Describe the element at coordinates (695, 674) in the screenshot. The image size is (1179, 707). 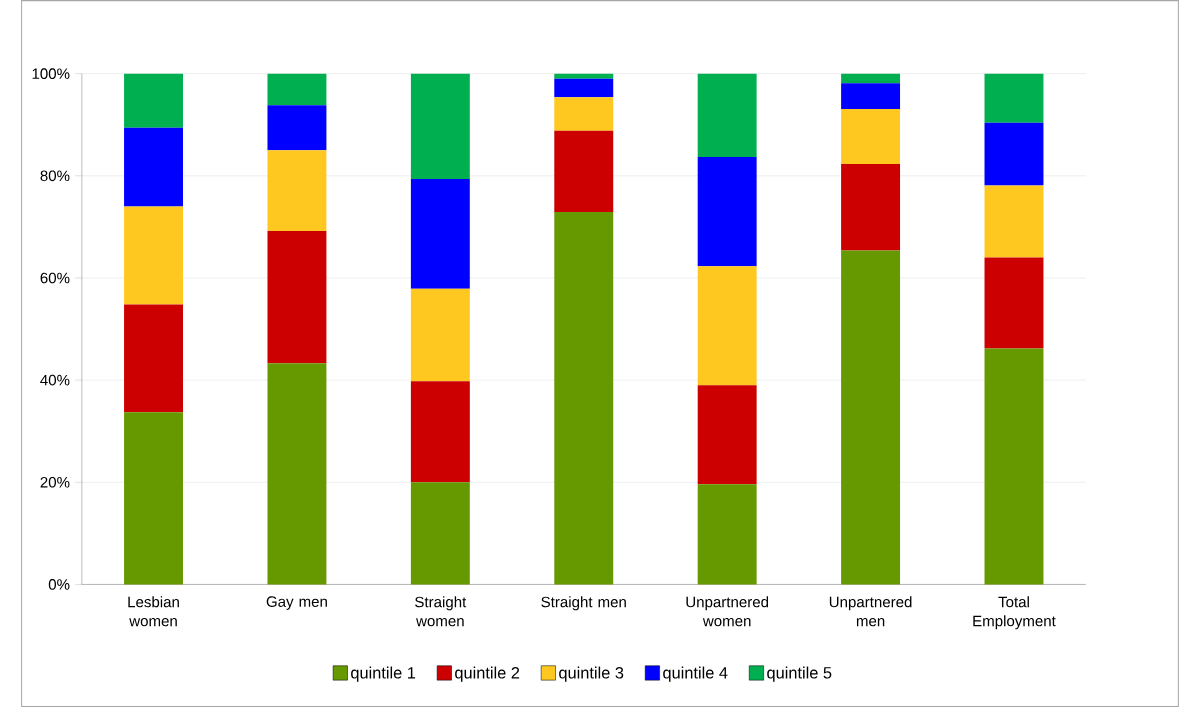
I see `legend-label: quintile 4` at that location.